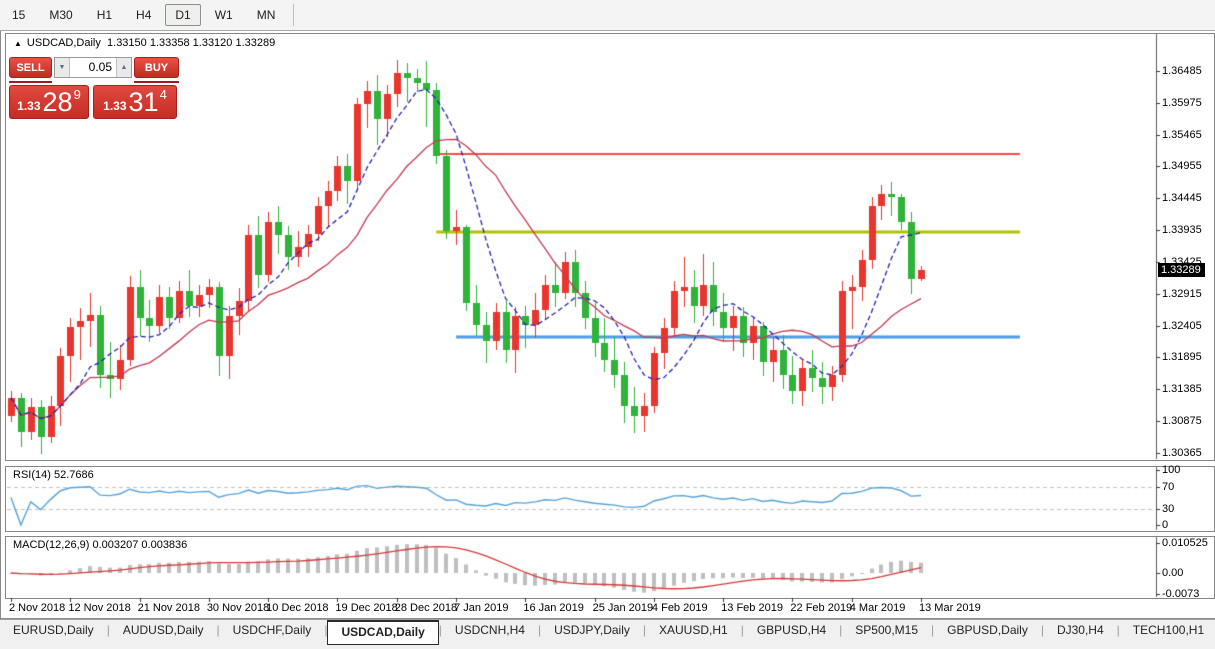  I want to click on price-axis-label: 1.34955, so click(1182, 166).